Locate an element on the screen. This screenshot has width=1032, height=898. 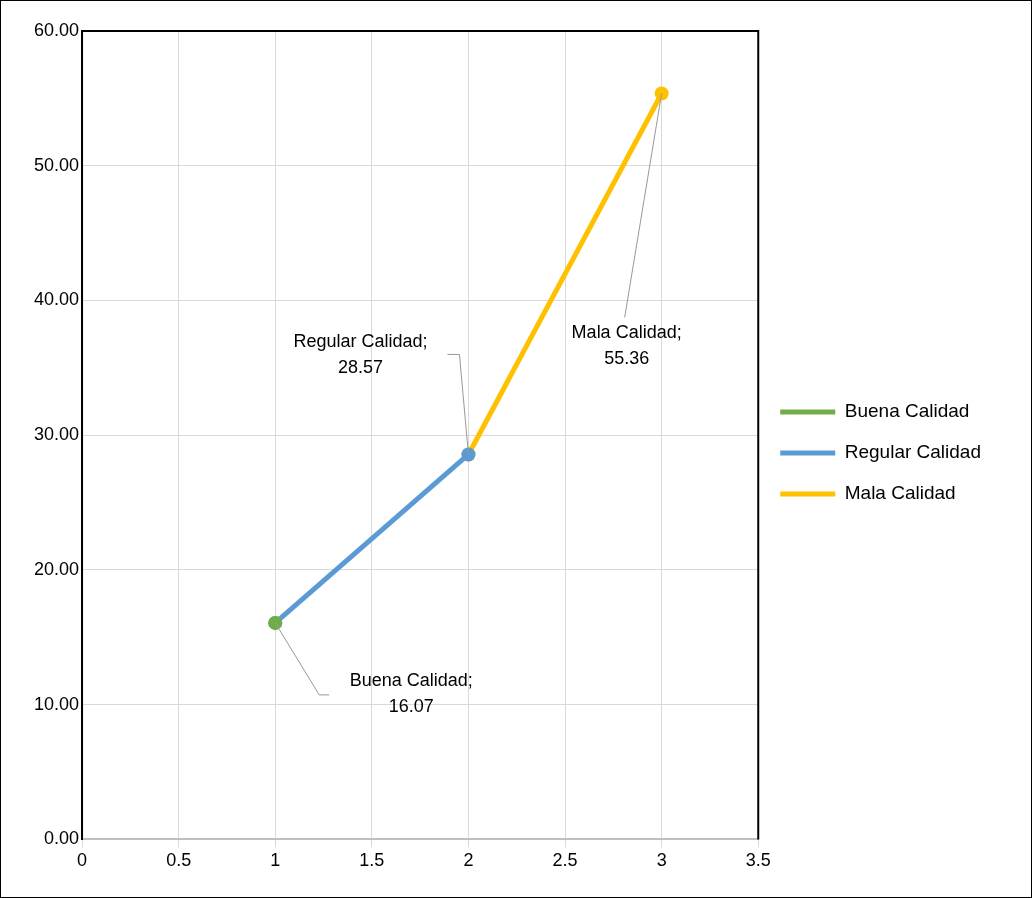
legend-label: Buena Calidad is located at coordinates (907, 411).